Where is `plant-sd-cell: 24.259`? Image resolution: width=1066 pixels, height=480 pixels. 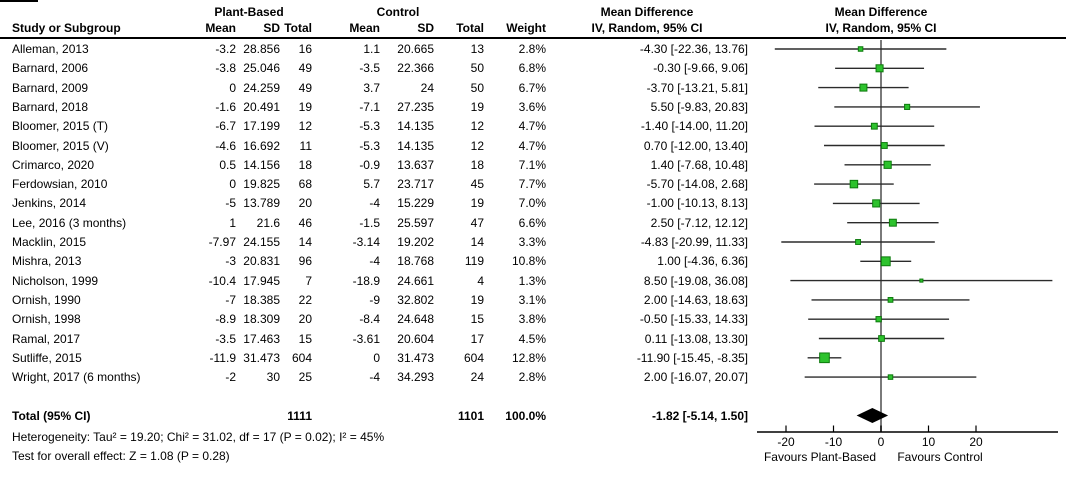 plant-sd-cell: 24.259 is located at coordinates (261, 87).